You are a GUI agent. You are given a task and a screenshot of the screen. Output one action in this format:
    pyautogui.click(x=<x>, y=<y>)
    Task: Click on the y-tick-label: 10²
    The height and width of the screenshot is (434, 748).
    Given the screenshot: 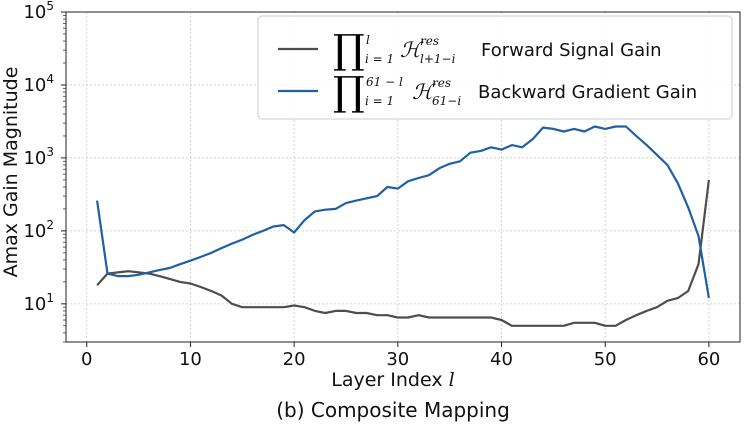 What is the action you would take?
    pyautogui.click(x=38, y=230)
    